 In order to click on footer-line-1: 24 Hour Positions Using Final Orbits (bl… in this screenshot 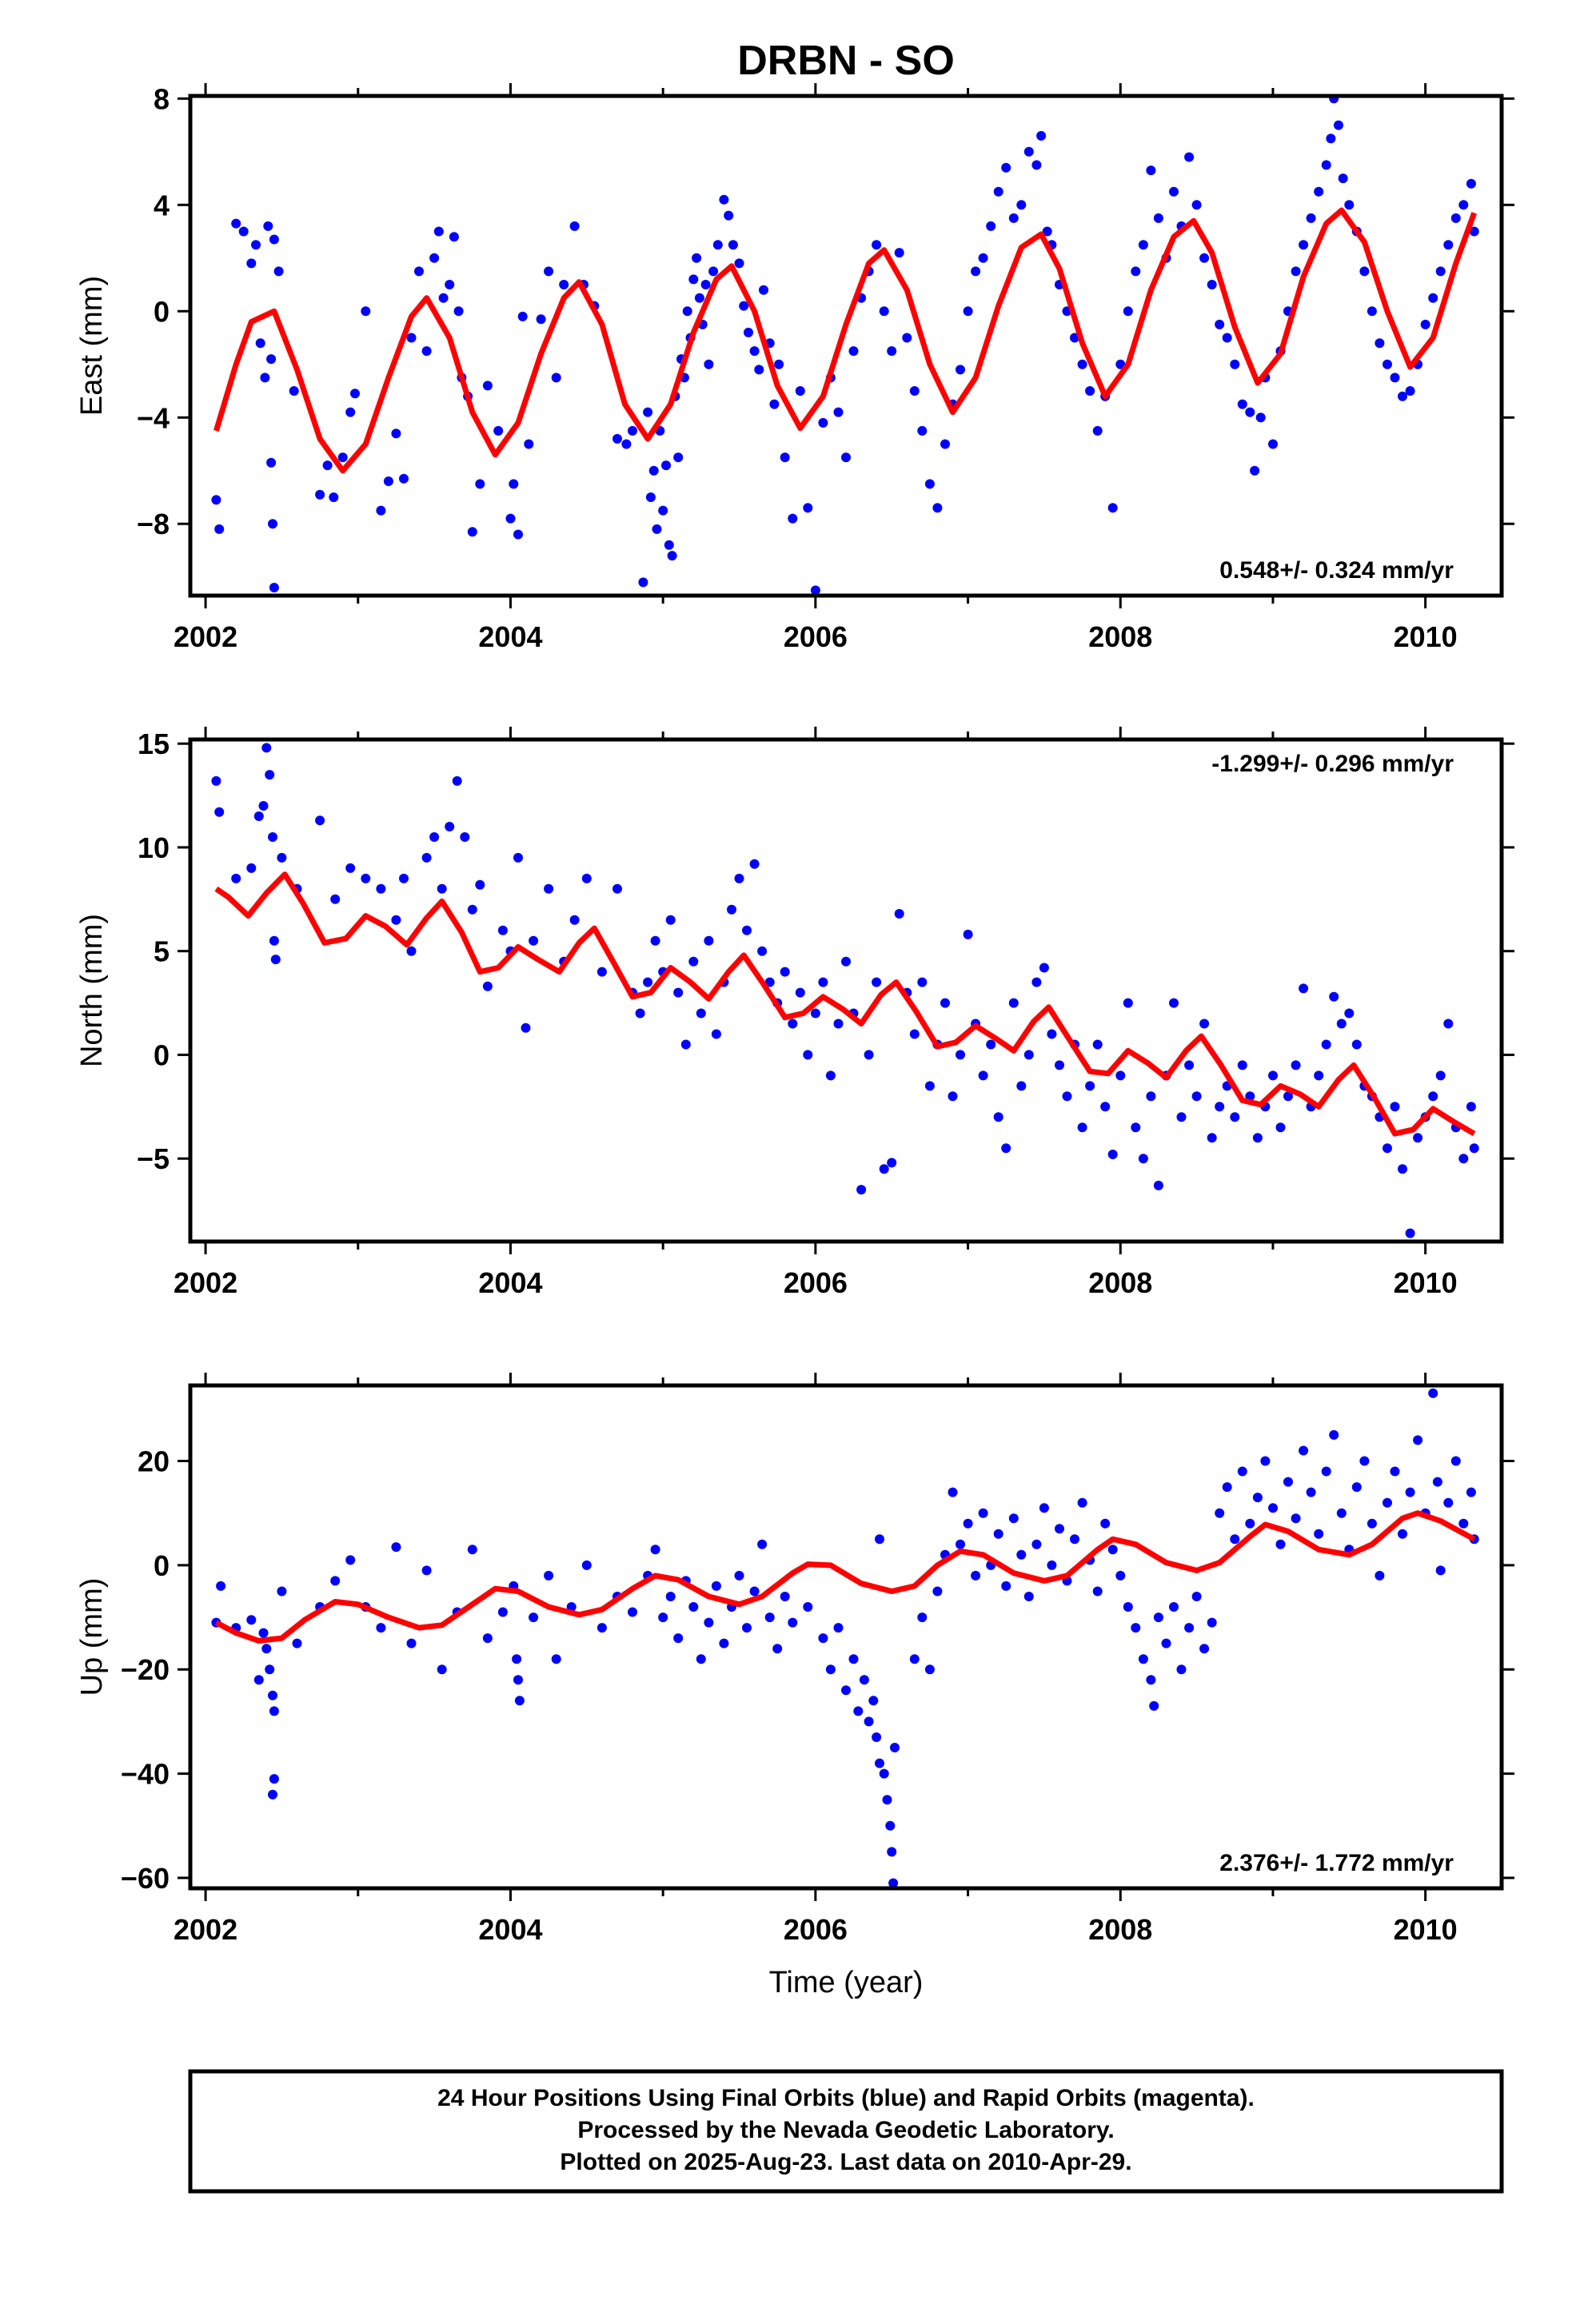, I will do `click(846, 2098)`.